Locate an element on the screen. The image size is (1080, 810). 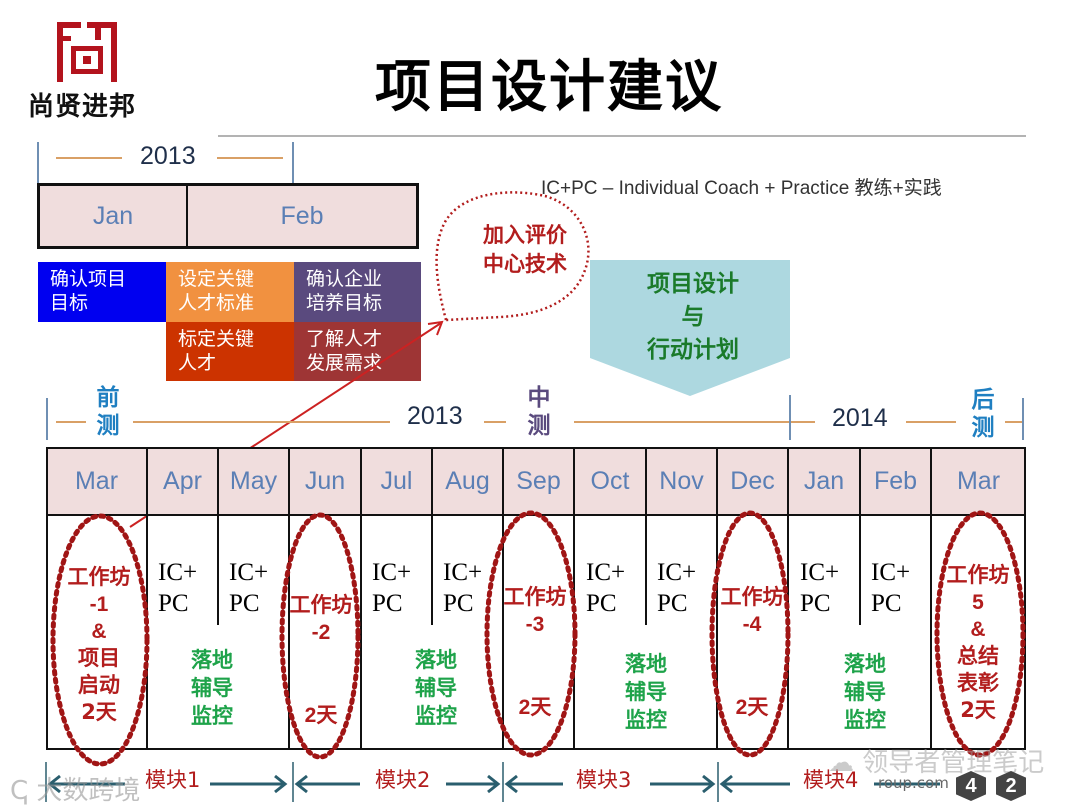
task-line: 发展需求 is located at coordinates (344, 363).